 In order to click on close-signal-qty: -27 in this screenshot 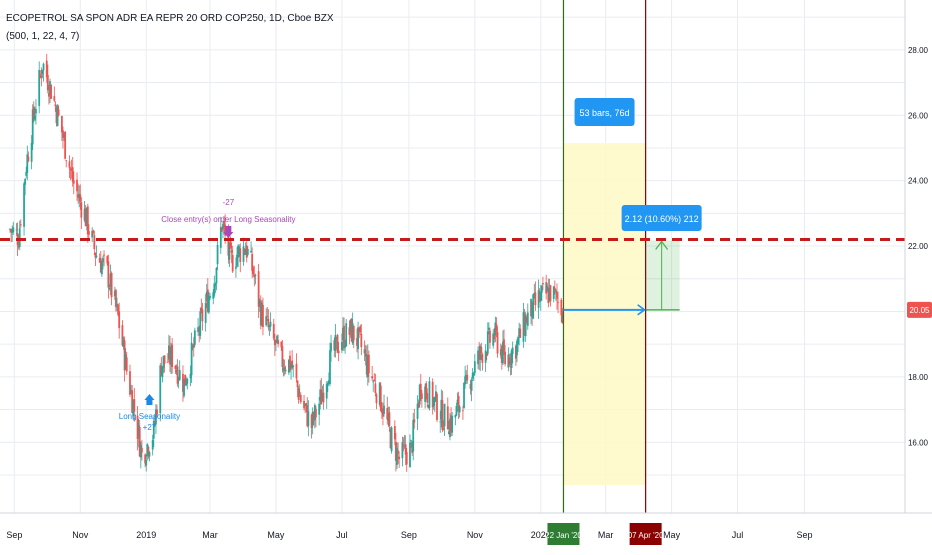, I will do `click(229, 202)`.